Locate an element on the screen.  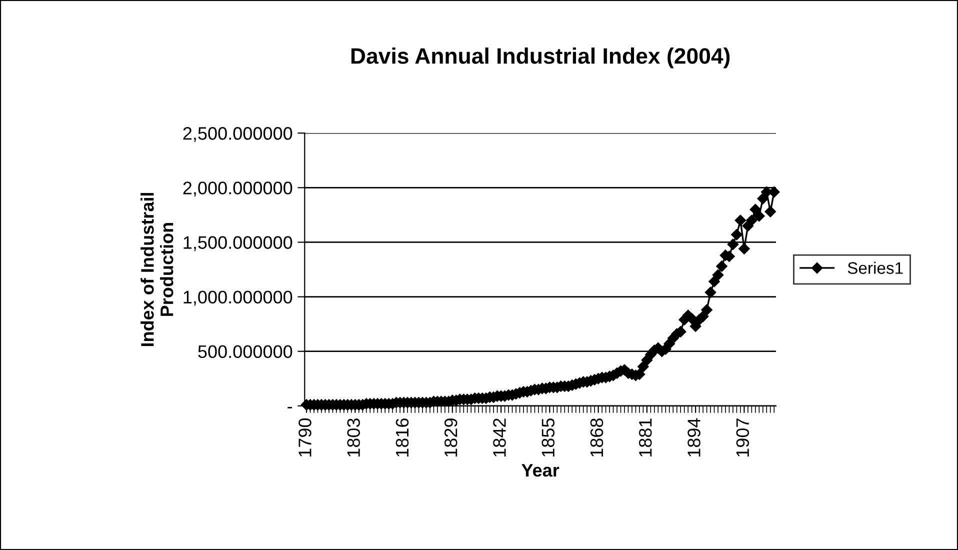
x-axis-title: Year is located at coordinates (541, 470).